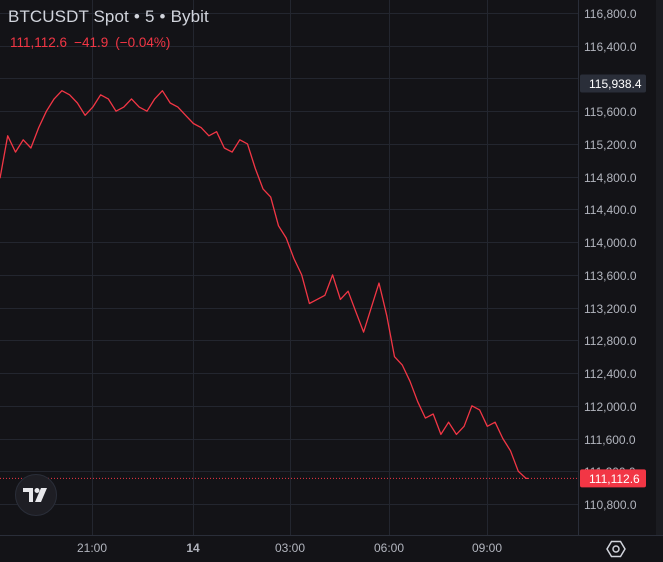 The image size is (663, 562). I want to click on price-tick-label: 112,000.0, so click(610, 407).